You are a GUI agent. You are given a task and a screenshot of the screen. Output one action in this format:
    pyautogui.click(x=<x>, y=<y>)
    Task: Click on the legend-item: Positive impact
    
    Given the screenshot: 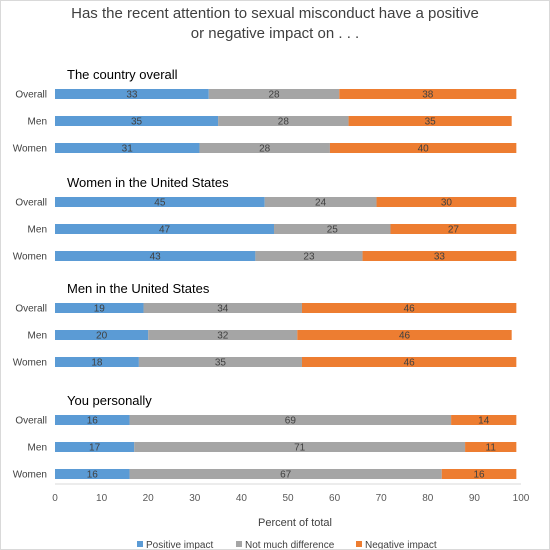 What is the action you would take?
    pyautogui.click(x=175, y=544)
    